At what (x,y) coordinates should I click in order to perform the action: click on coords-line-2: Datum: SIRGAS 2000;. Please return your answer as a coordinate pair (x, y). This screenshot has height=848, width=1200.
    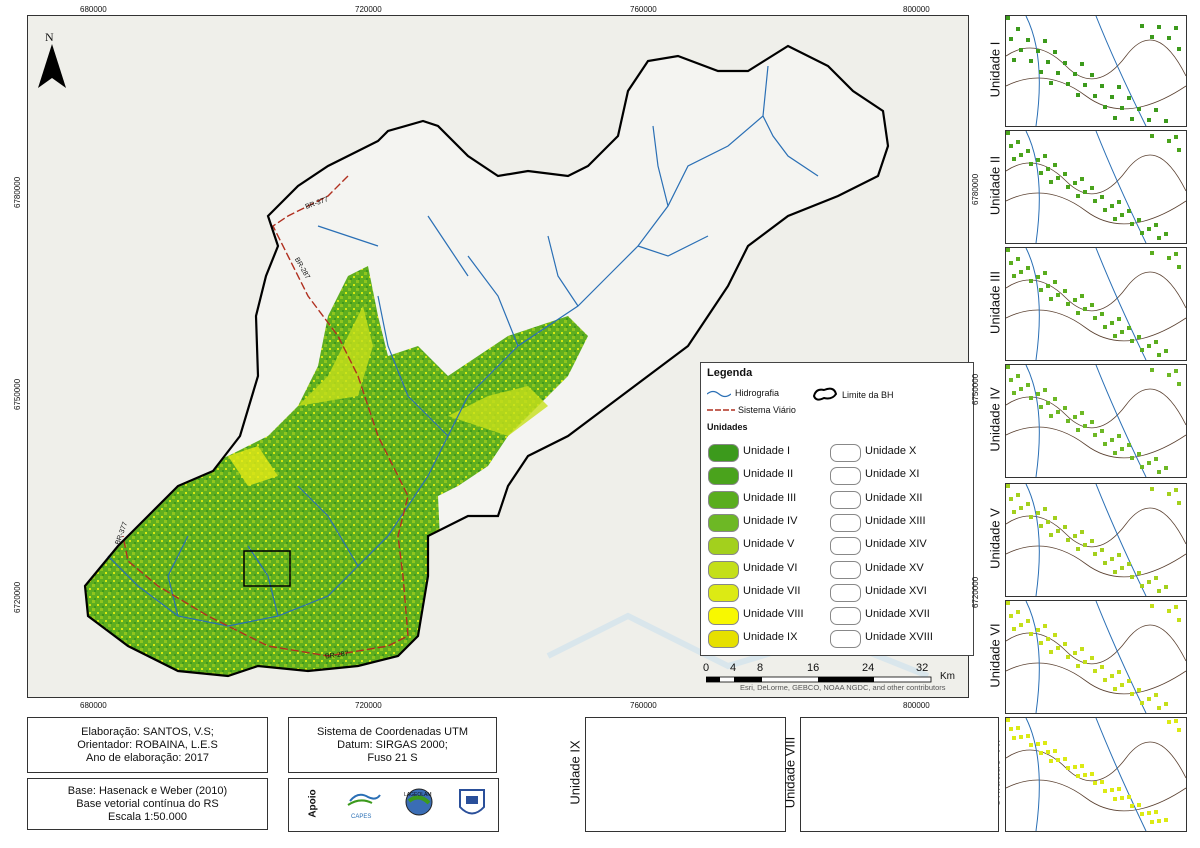
    Looking at the image, I should click on (392, 745).